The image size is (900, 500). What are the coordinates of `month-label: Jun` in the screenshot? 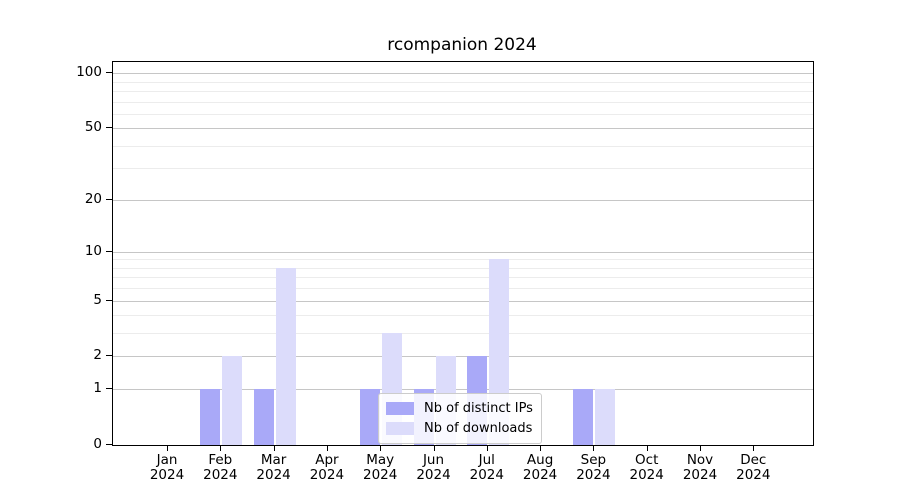 It's located at (433, 460).